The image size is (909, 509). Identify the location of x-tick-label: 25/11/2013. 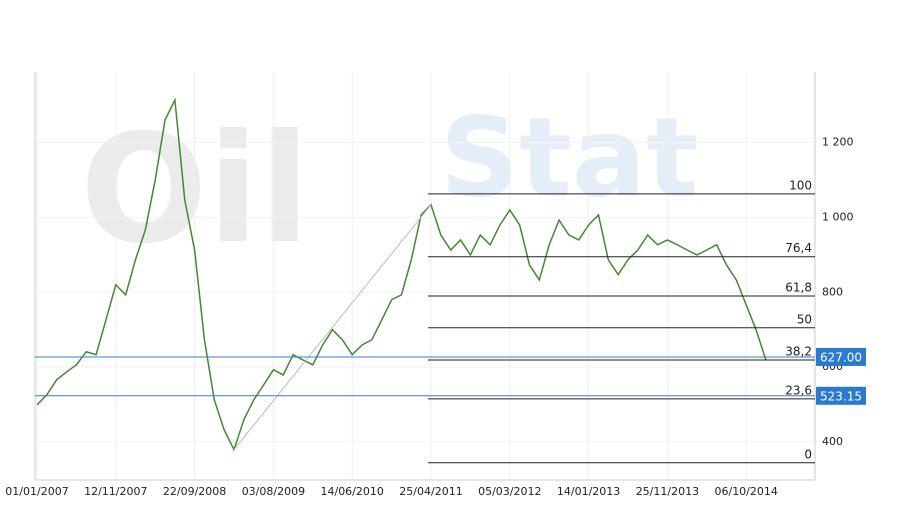
(667, 491).